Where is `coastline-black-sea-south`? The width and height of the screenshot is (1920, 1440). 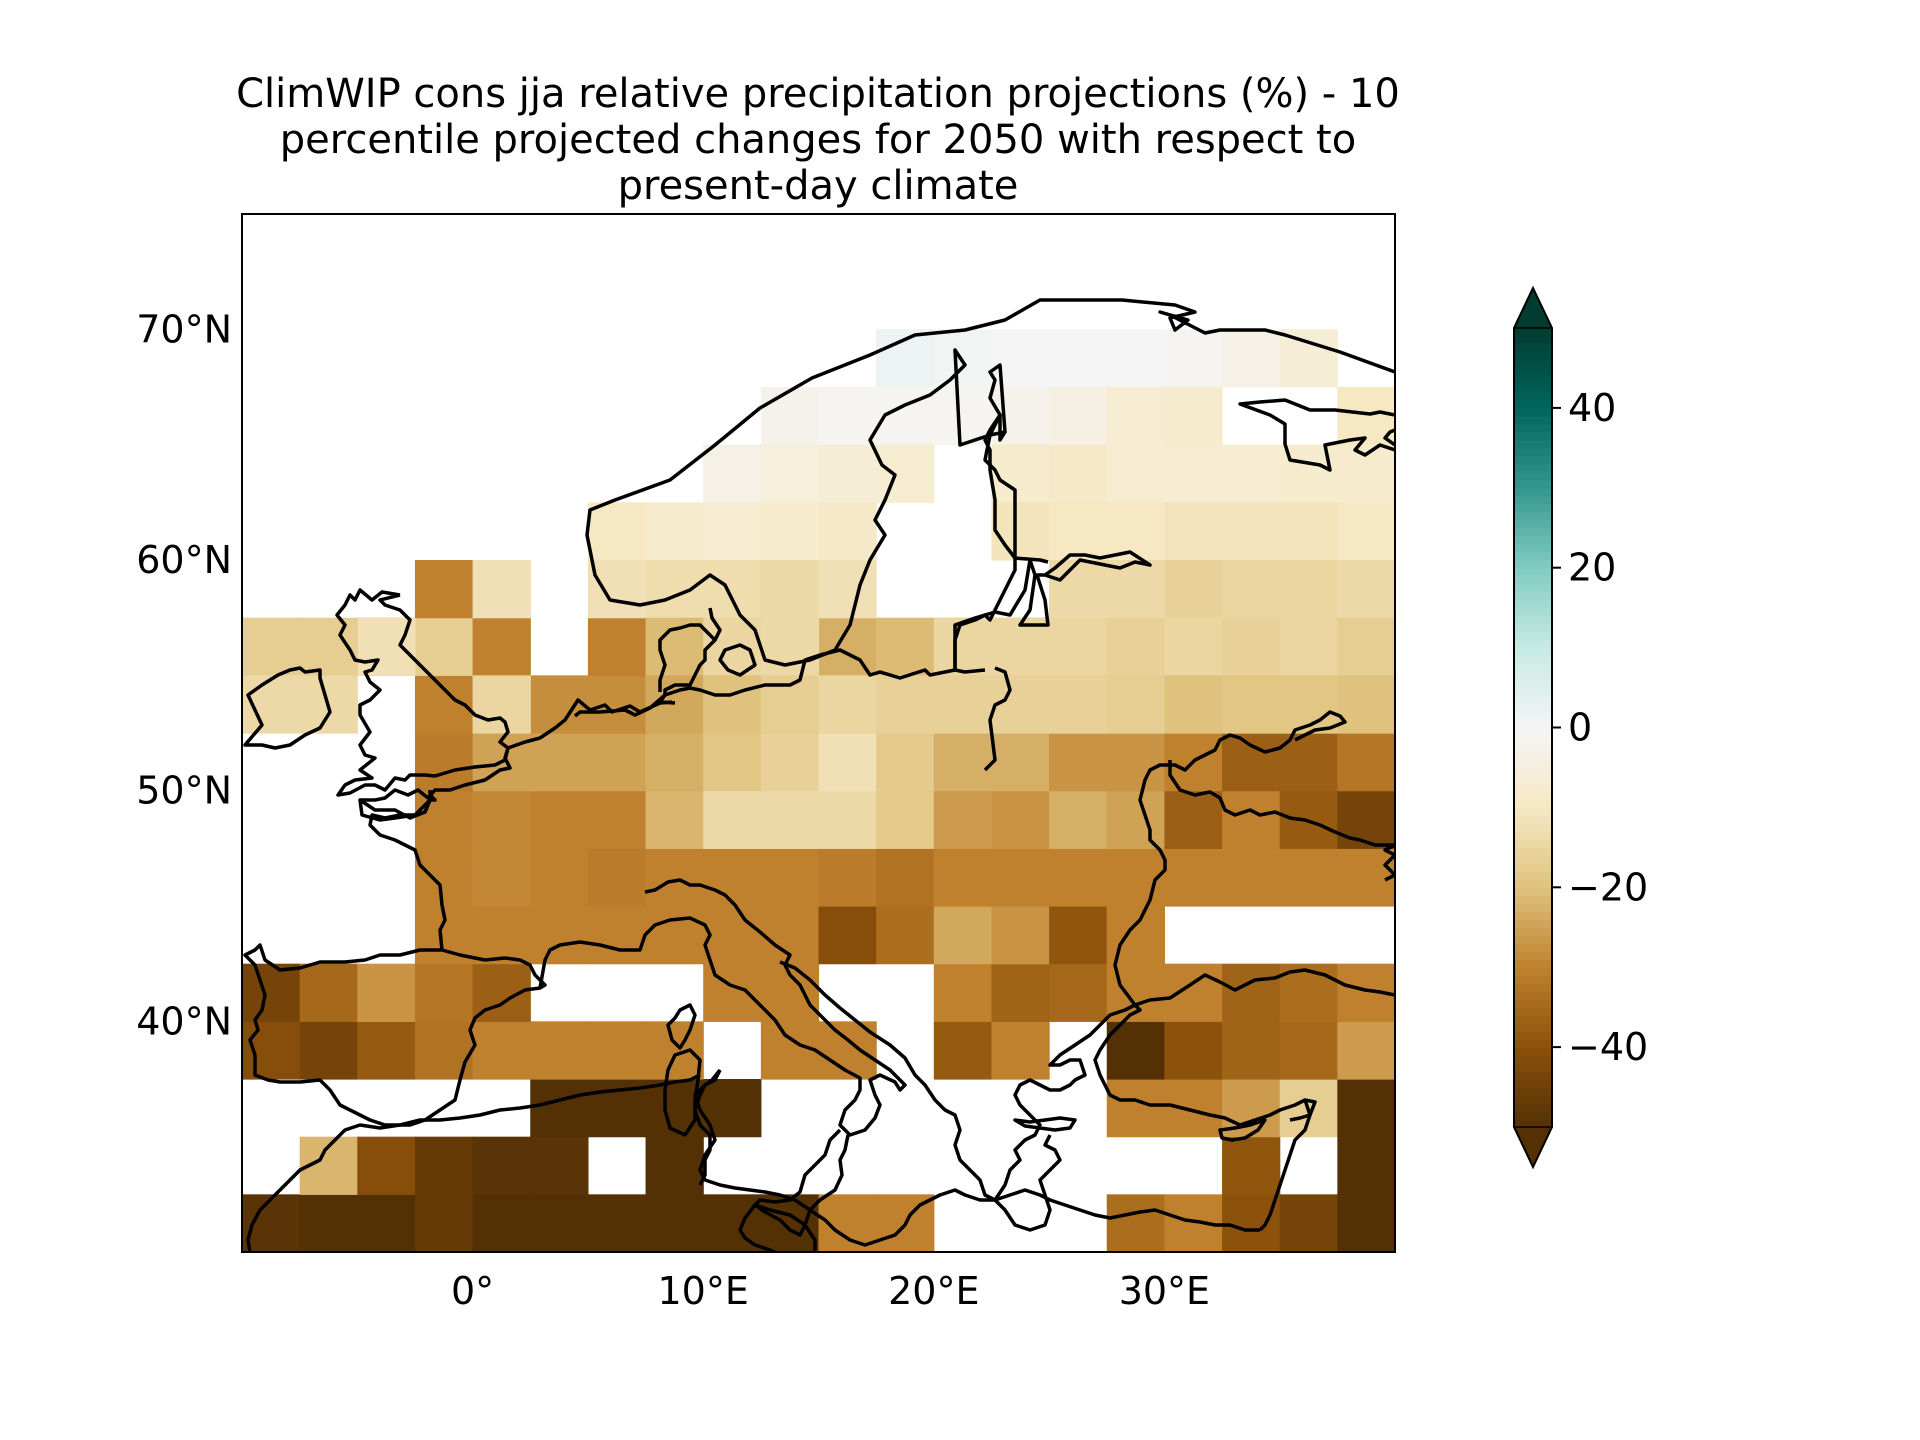
coastline-black-sea-south is located at coordinates (1264, 987).